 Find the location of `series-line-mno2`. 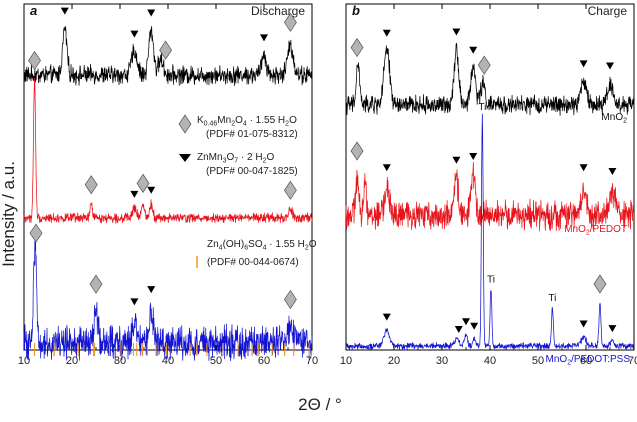

series-line-mno2 is located at coordinates (490, 79).